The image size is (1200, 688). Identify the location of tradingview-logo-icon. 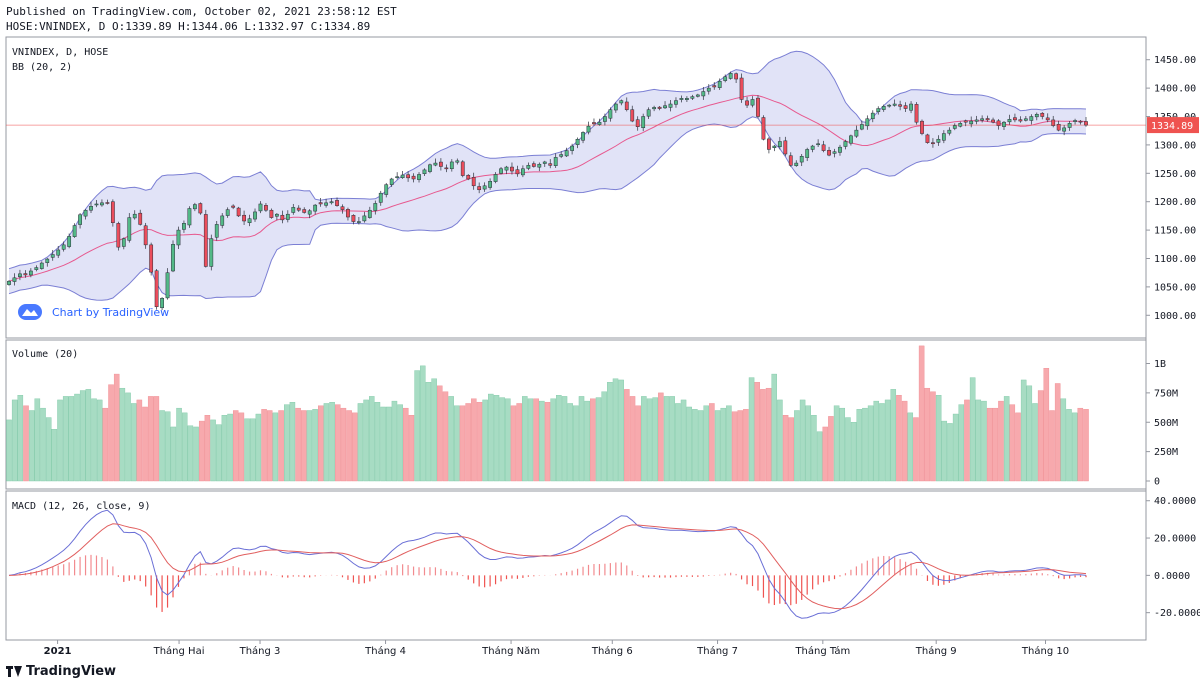
(14, 671).